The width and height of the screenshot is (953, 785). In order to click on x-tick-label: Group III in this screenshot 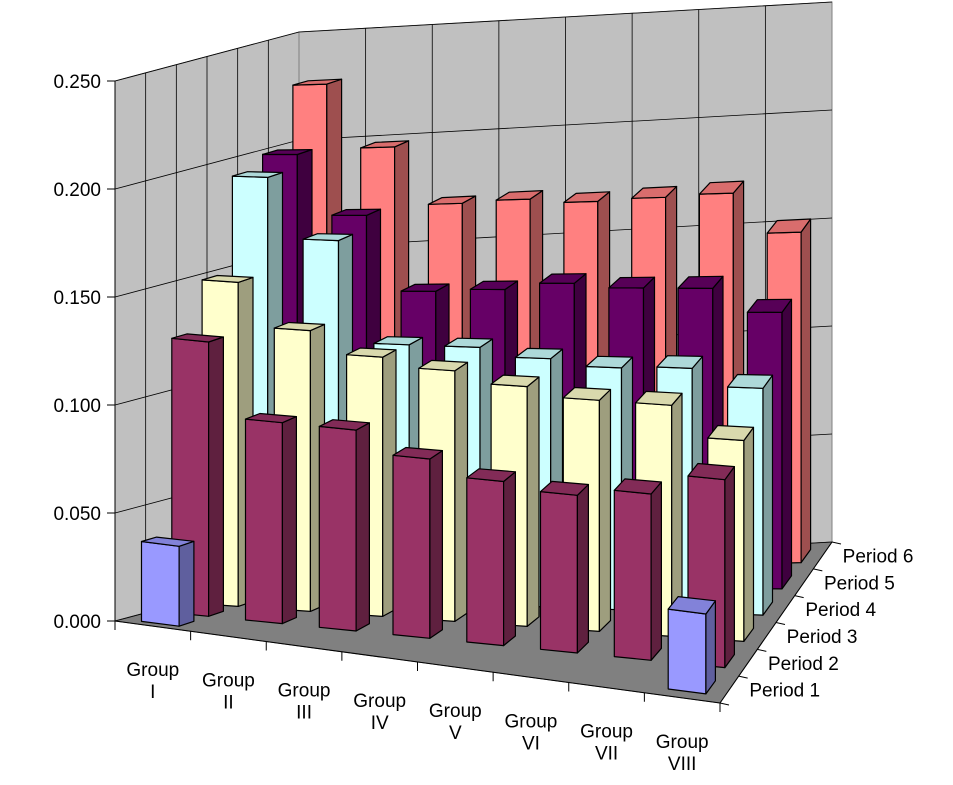, I will do `click(304, 702)`.